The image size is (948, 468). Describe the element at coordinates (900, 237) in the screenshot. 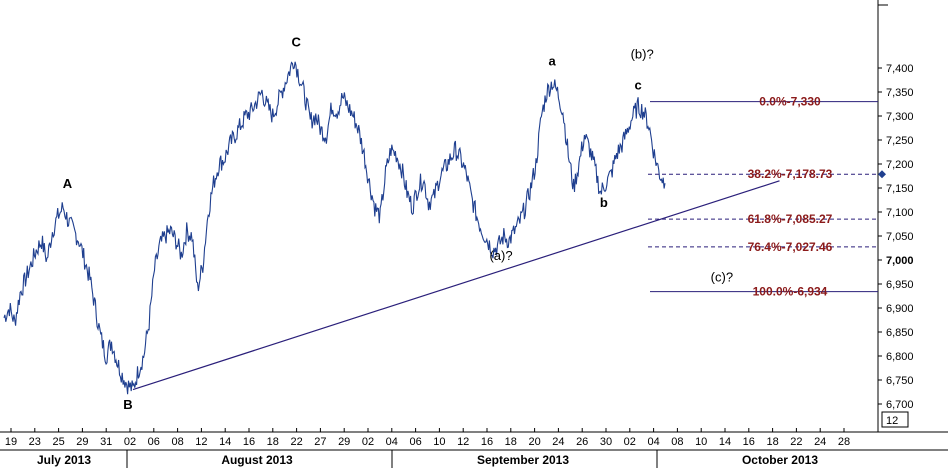

I see `y-tick-label: 7,050` at that location.